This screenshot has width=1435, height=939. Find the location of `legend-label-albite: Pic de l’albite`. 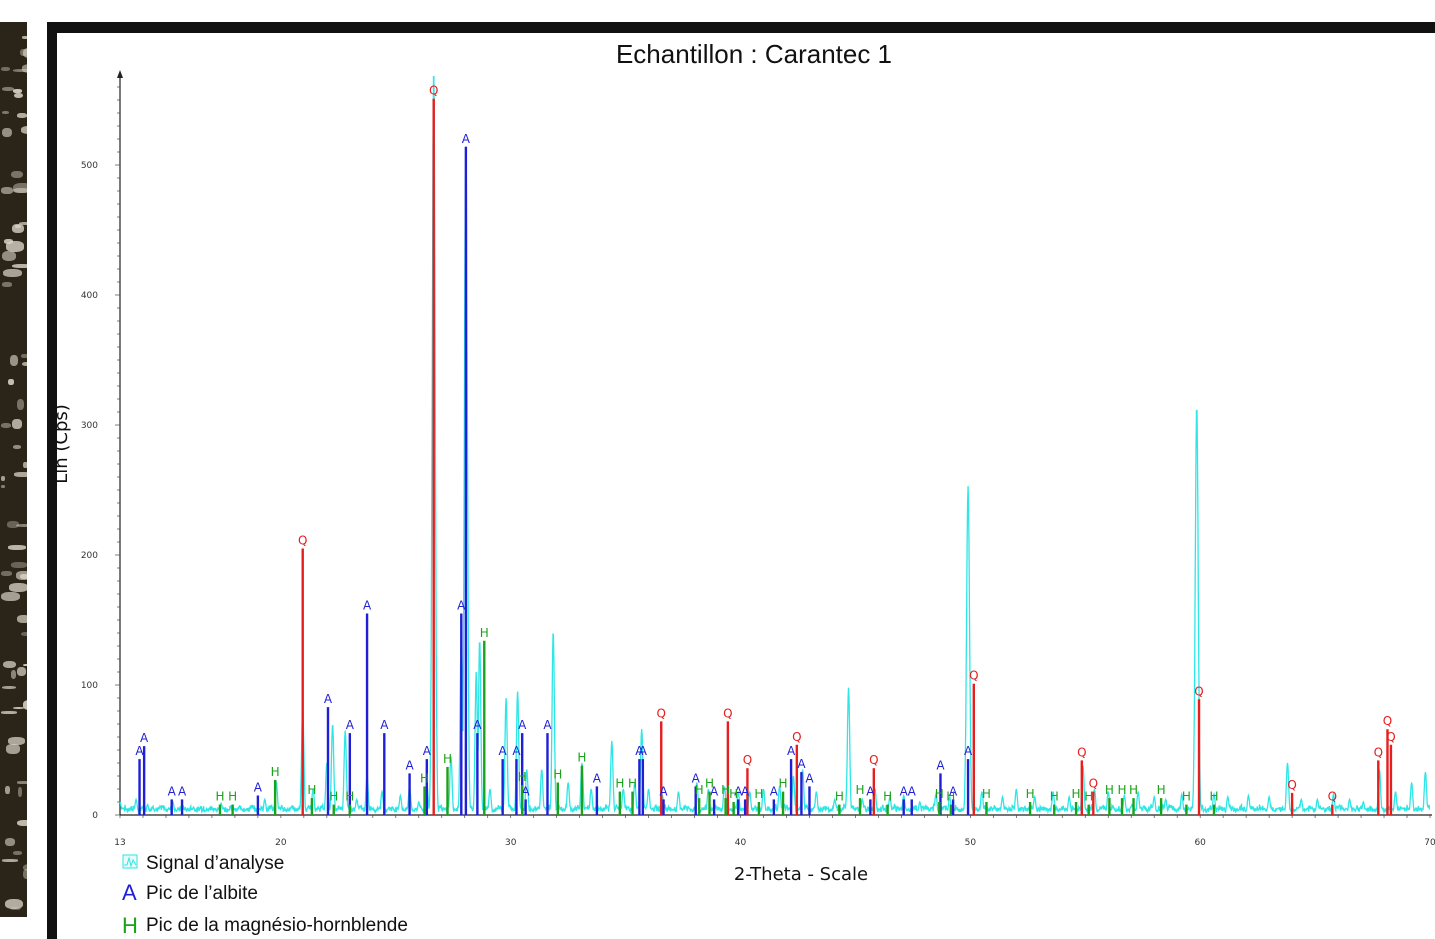

legend-label-albite: Pic de l’albite is located at coordinates (202, 893).